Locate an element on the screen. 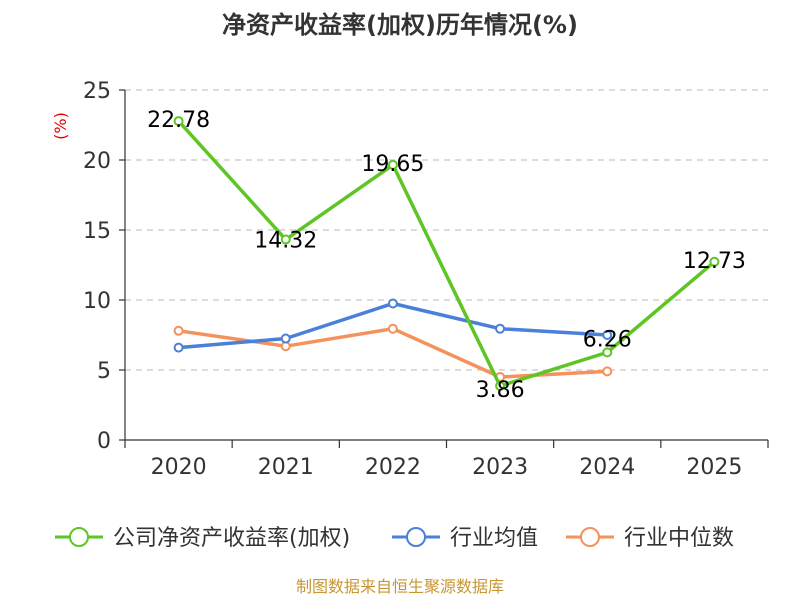 The height and width of the screenshot is (600, 800). y-tick-label-15: 15 is located at coordinates (97, 231).